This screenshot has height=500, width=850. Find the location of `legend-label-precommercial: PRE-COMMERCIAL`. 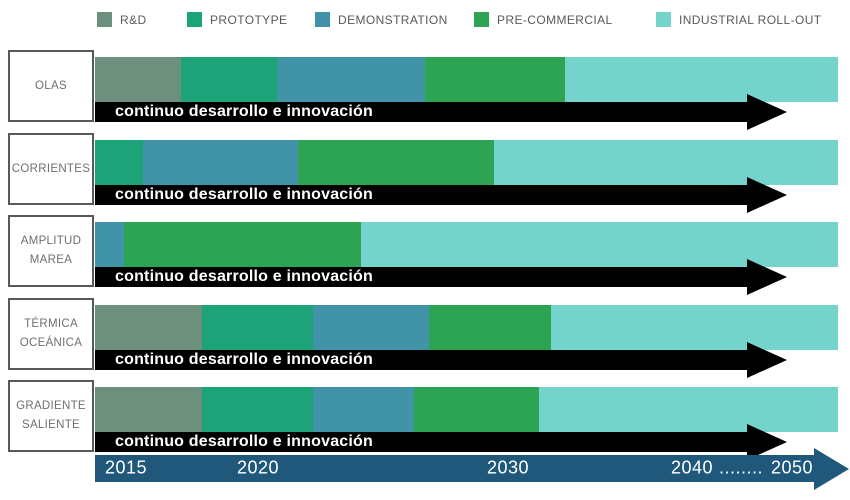

legend-label-precommercial: PRE-COMMERCIAL is located at coordinates (555, 19).